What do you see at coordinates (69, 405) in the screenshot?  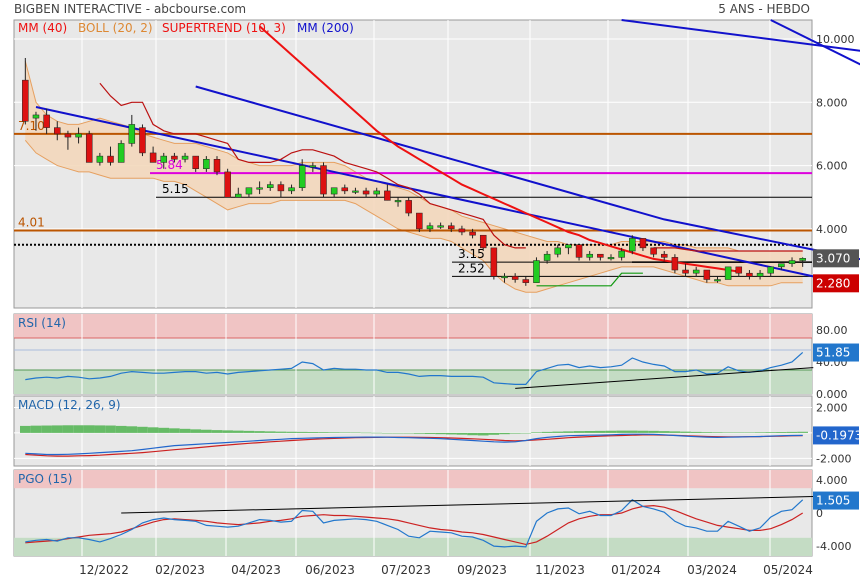 I see `macd-title: MACD (12, 26, 9)` at bounding box center [69, 405].